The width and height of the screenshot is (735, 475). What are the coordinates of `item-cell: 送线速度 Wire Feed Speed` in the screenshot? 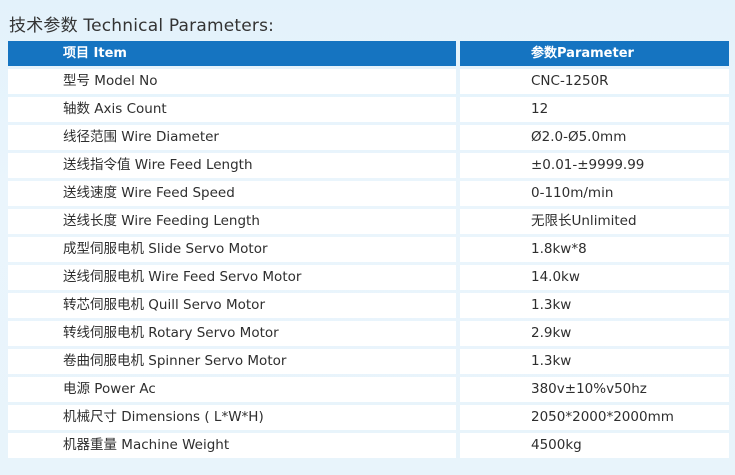 It's located at (232, 193).